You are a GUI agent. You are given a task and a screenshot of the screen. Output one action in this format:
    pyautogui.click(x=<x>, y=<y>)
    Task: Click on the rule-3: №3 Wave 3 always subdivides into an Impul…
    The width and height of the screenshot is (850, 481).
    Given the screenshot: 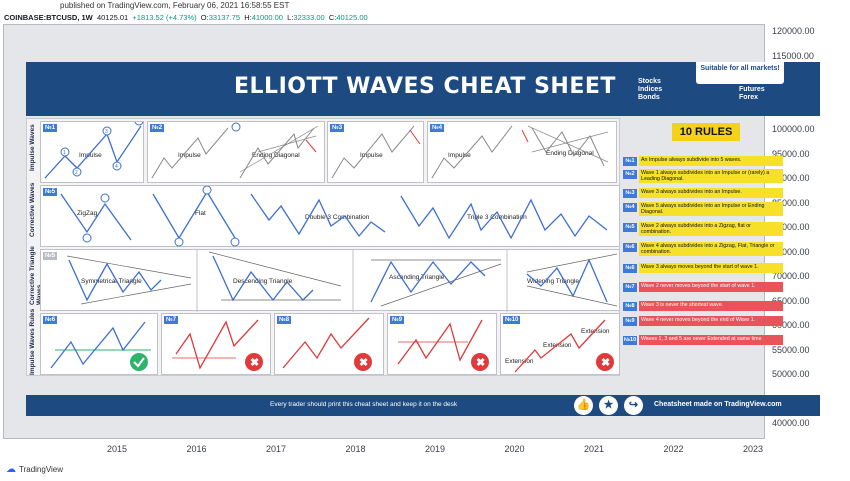 What is the action you would take?
    pyautogui.click(x=703, y=193)
    